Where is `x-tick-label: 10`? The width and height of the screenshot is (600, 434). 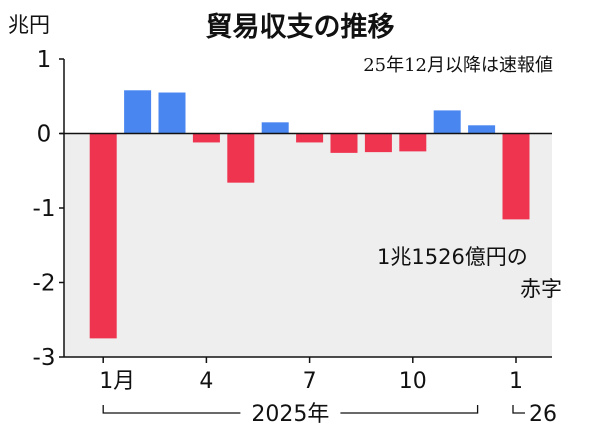
x-tick-label: 10 is located at coordinates (413, 381).